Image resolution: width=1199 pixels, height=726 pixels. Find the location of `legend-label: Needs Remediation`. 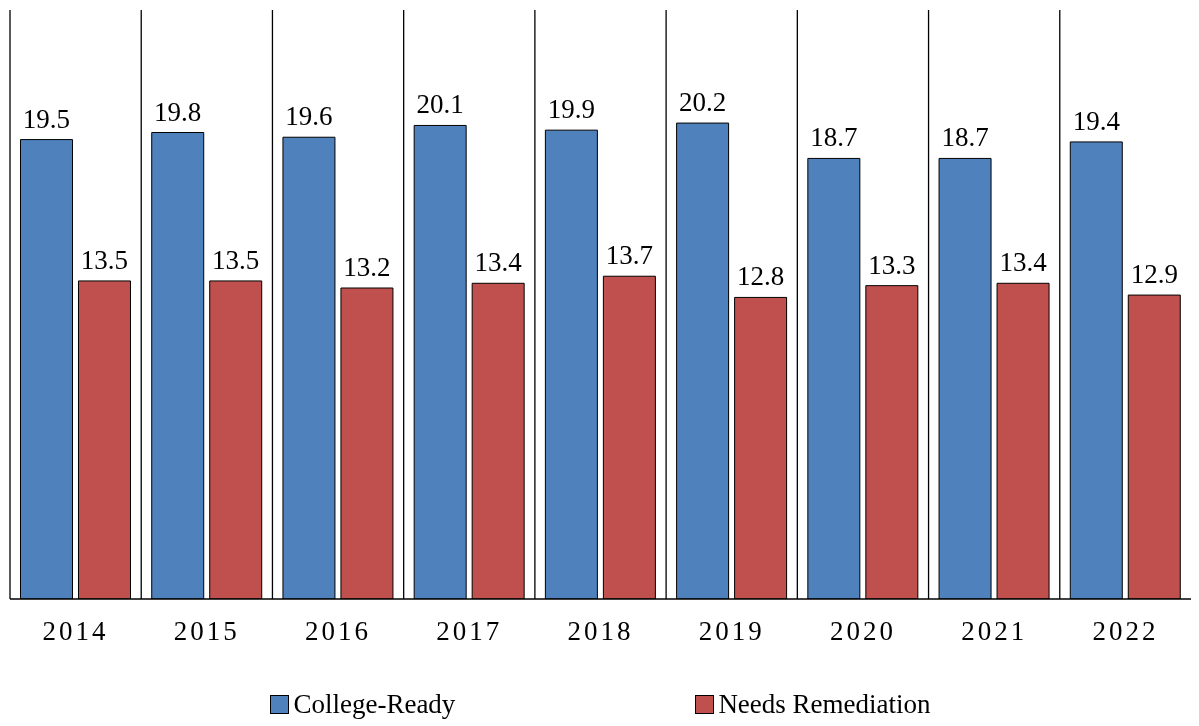

legend-label: Needs Remediation is located at coordinates (824, 704).